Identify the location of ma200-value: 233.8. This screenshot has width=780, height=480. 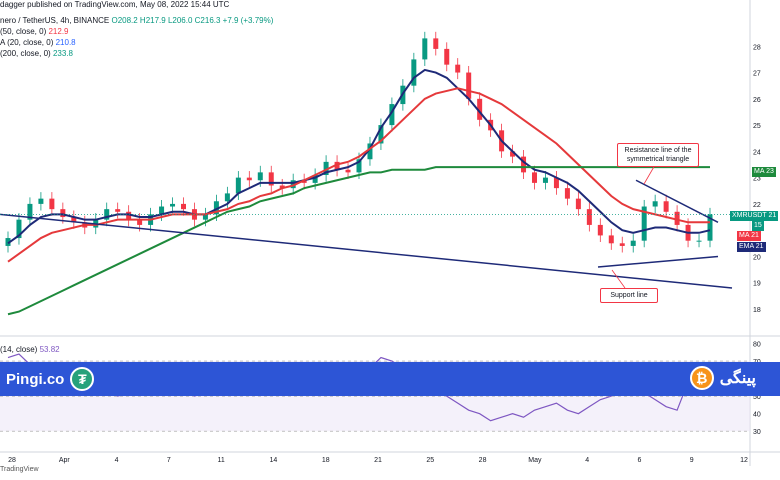
(62, 53).